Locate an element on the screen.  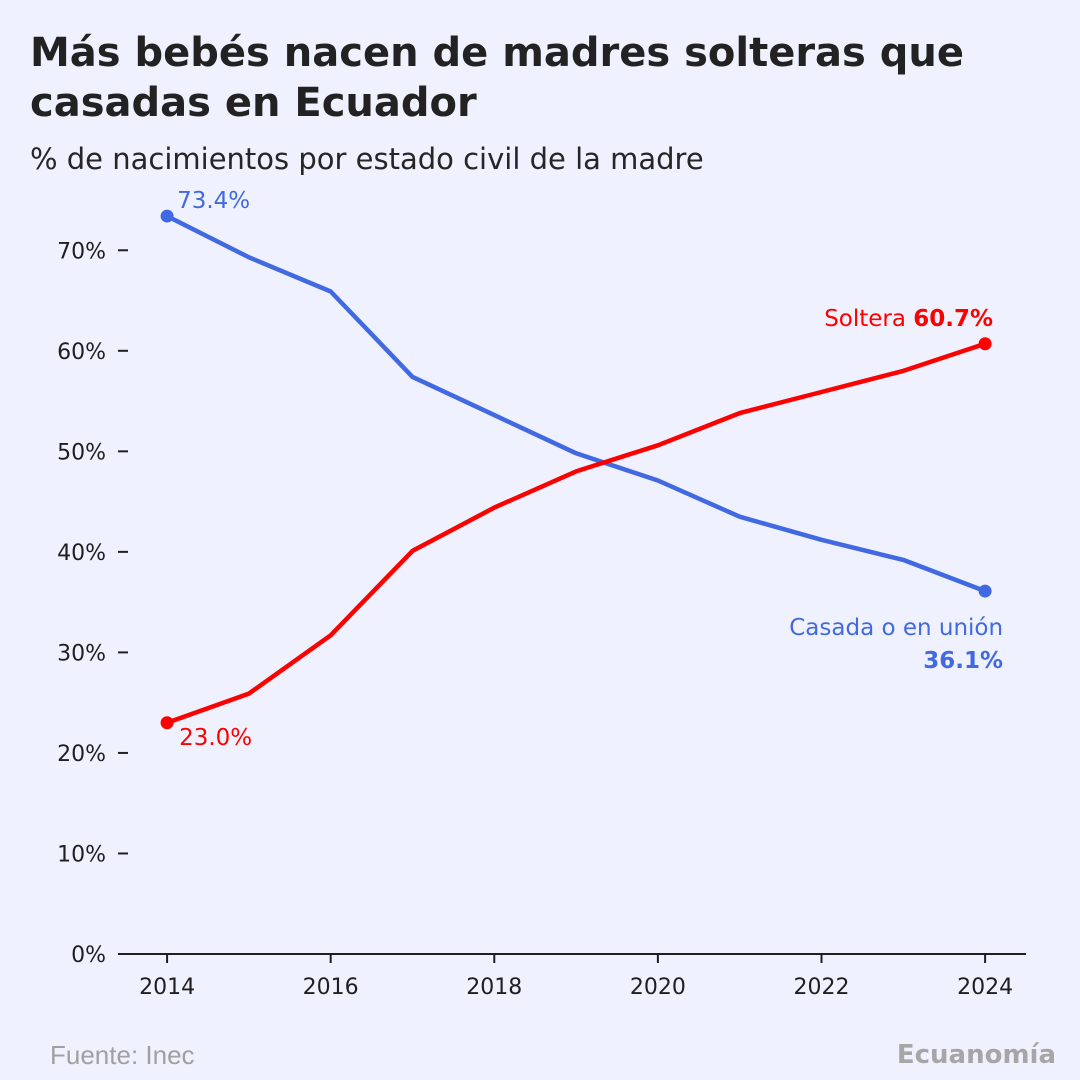
y-tick-label: 40% is located at coordinates (81, 553).